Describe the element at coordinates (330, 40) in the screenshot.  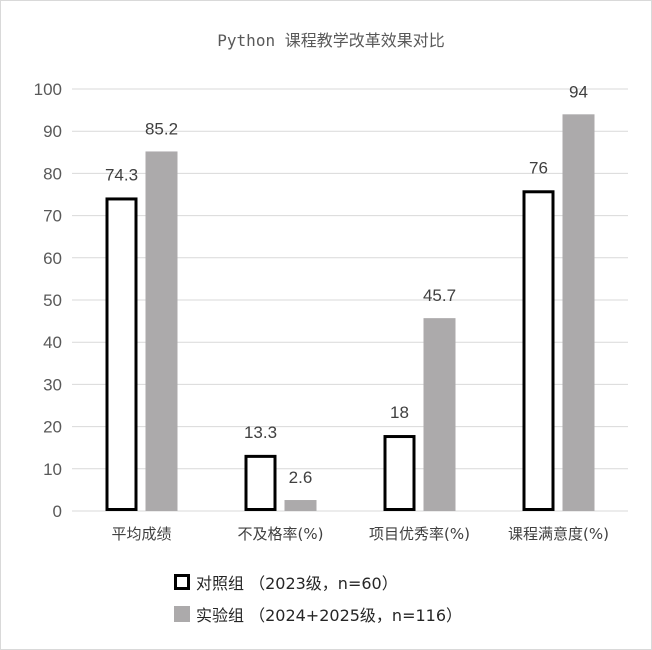
I see `chart-title: Python 课程教学改革效果对比` at that location.